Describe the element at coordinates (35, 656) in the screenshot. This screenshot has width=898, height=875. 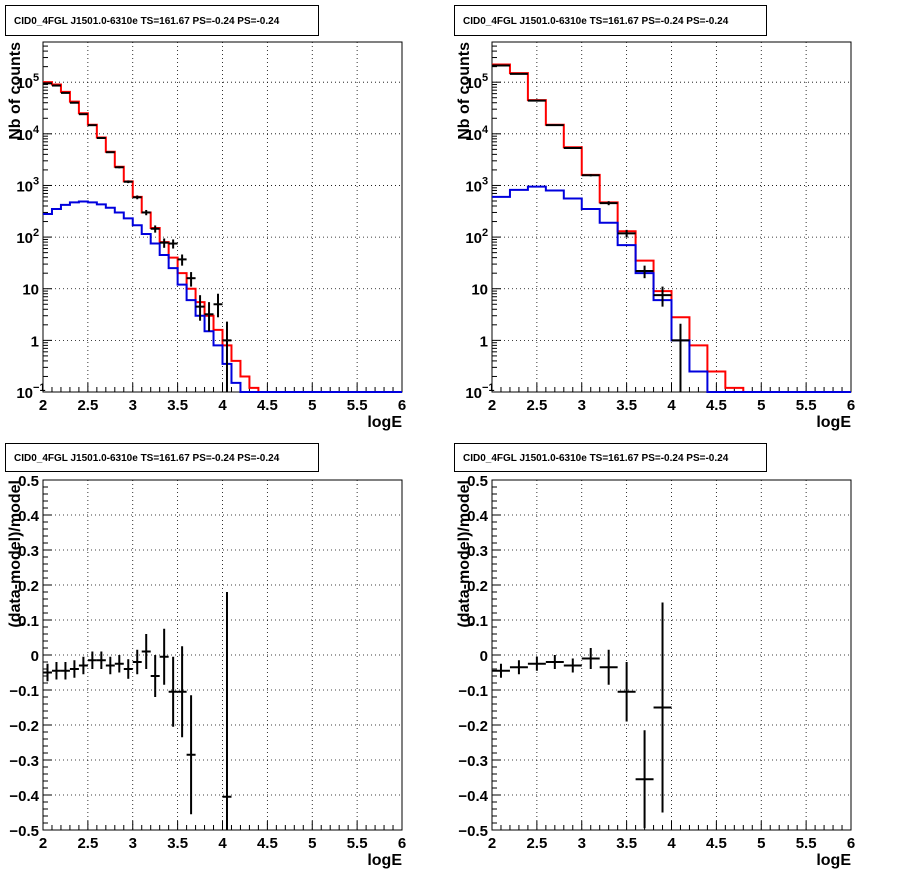
I see `y-tick-label: 0` at that location.